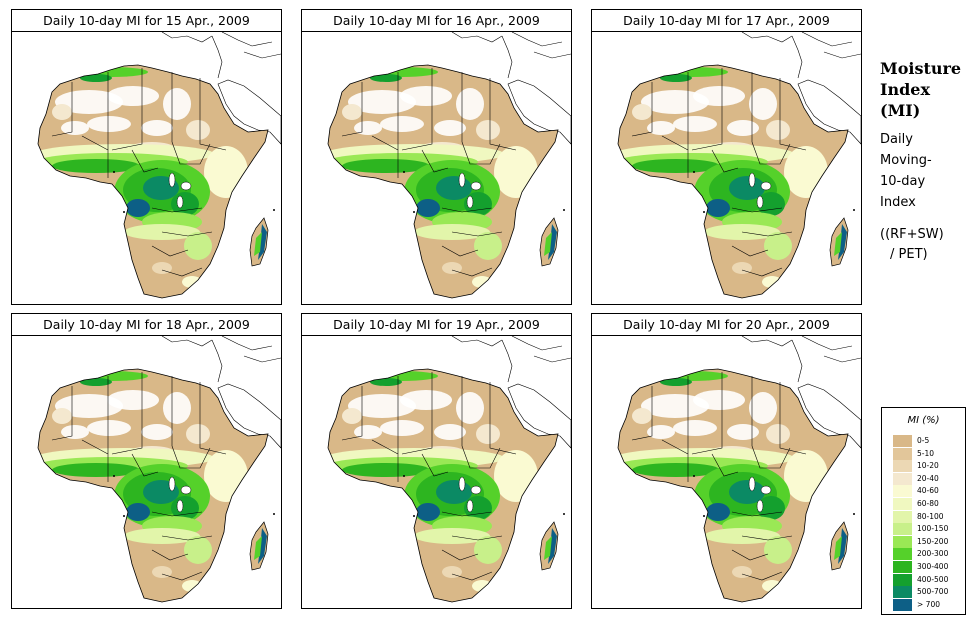 The image size is (974, 626). What do you see at coordinates (926, 453) in the screenshot?
I see `legend-label: 5-10` at bounding box center [926, 453].